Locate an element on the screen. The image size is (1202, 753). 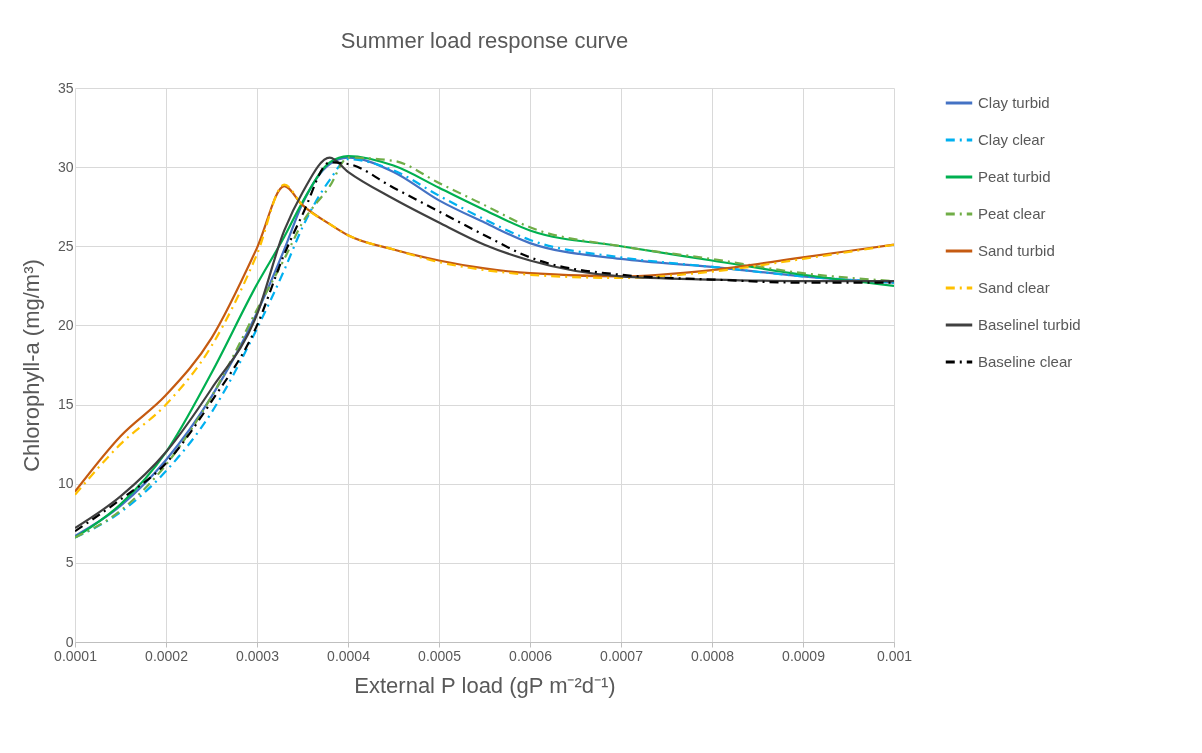
x-tick-label: 0.0005 is located at coordinates (440, 655).